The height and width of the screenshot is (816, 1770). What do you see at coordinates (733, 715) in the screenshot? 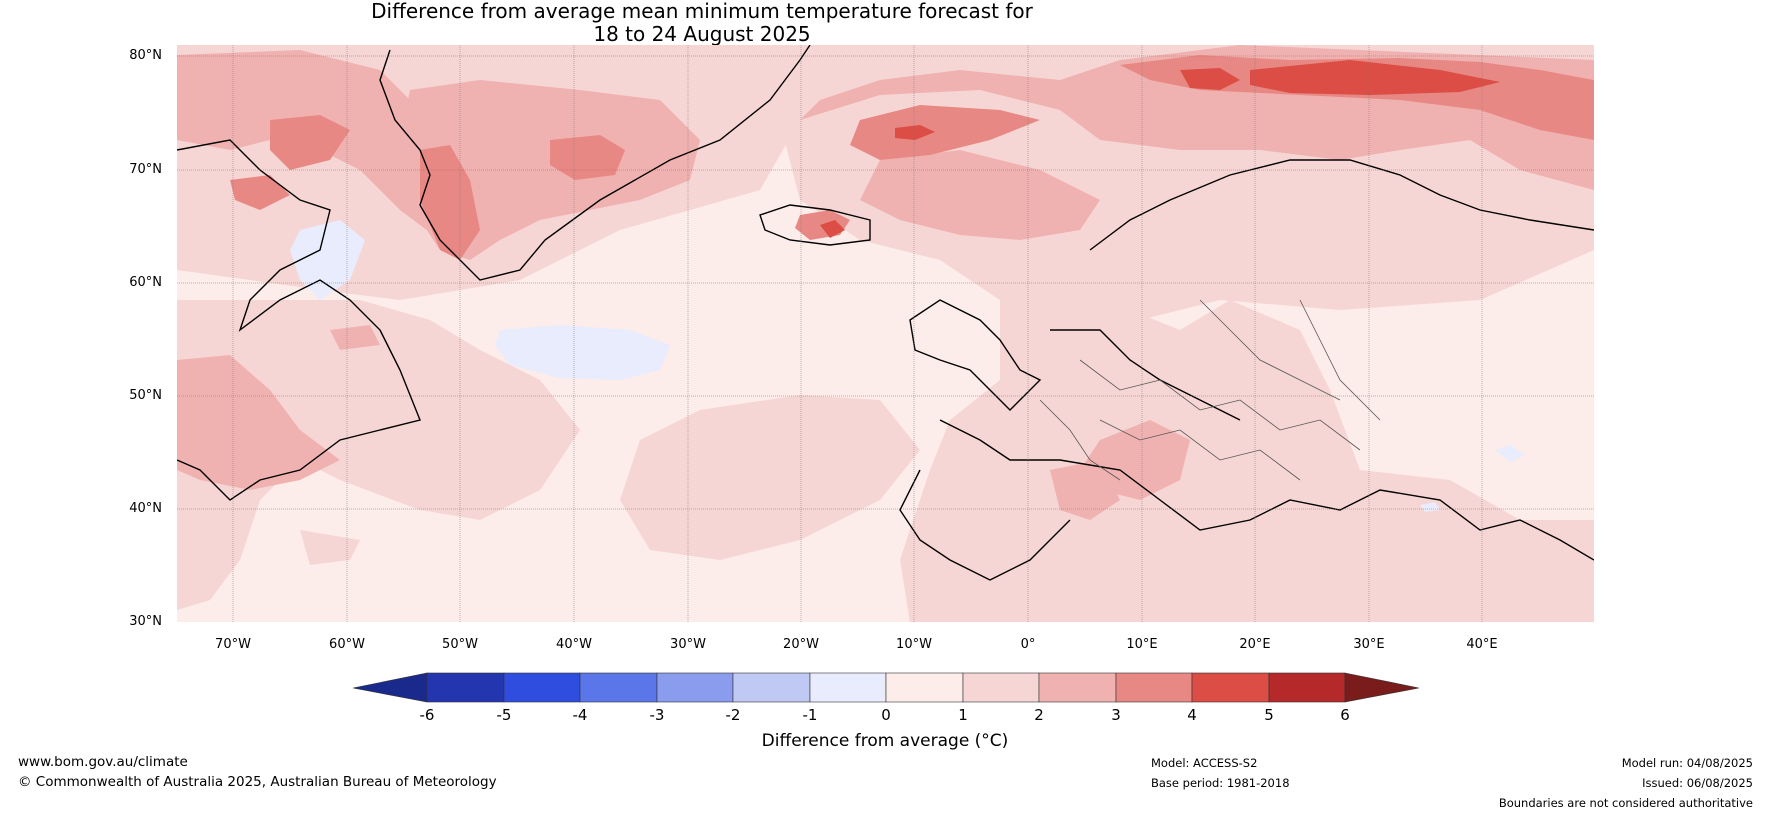
I see `colorbar-tick-neg2: -2` at bounding box center [733, 715].